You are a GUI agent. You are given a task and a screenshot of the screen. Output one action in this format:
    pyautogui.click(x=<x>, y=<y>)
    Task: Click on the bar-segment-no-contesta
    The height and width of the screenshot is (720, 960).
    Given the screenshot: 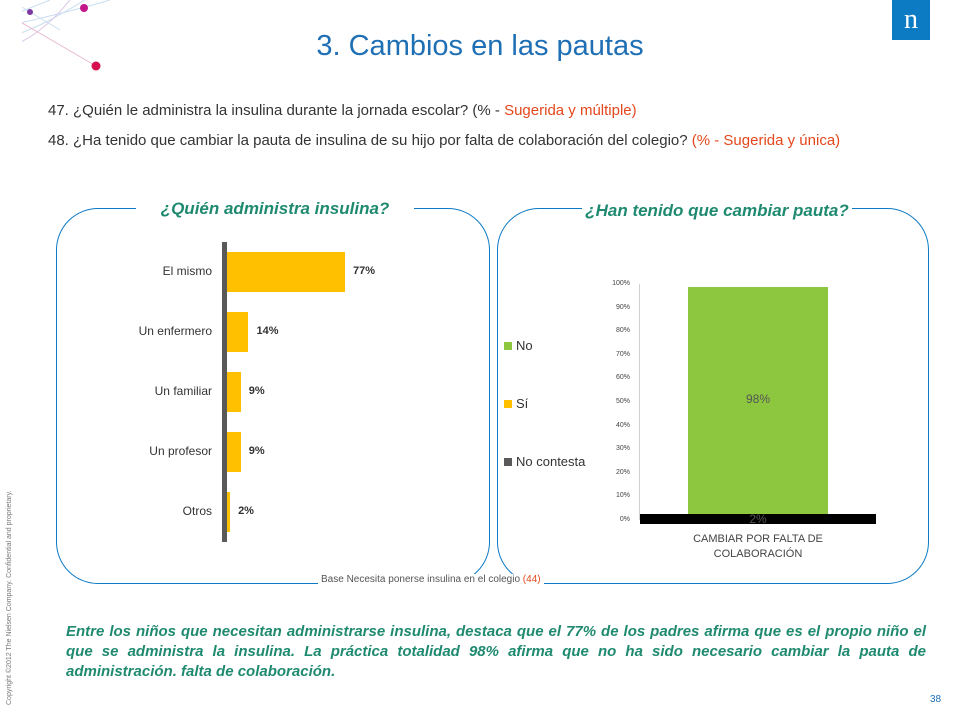 What is the action you would take?
    pyautogui.click(x=758, y=519)
    